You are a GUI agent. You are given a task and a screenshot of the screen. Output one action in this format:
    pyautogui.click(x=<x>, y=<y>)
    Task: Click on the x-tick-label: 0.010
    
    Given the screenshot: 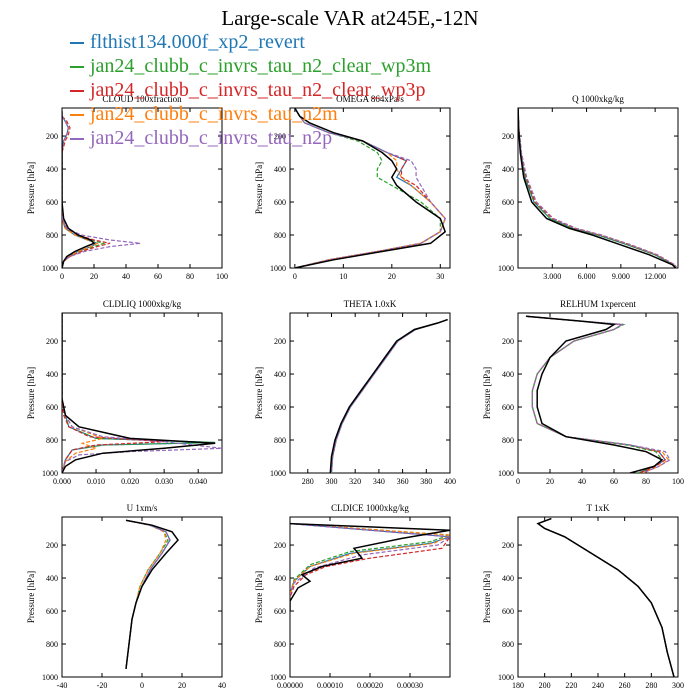 What is the action you would take?
    pyautogui.click(x=96, y=481)
    